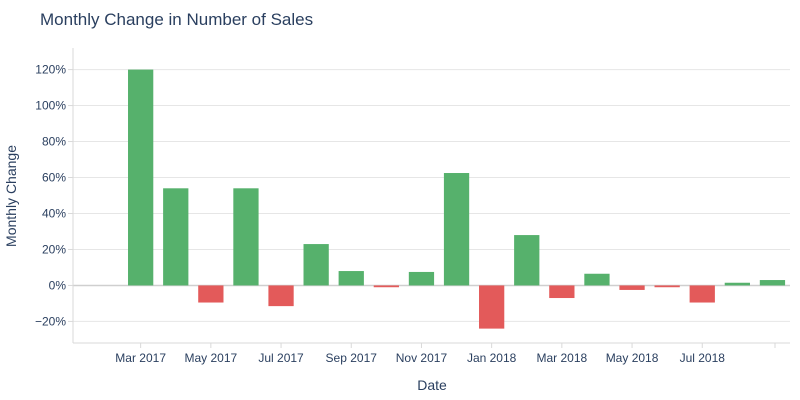 Image resolution: width=800 pixels, height=400 pixels. Describe the element at coordinates (422, 358) in the screenshot. I see `x-tick-label: Nov 2017` at that location.